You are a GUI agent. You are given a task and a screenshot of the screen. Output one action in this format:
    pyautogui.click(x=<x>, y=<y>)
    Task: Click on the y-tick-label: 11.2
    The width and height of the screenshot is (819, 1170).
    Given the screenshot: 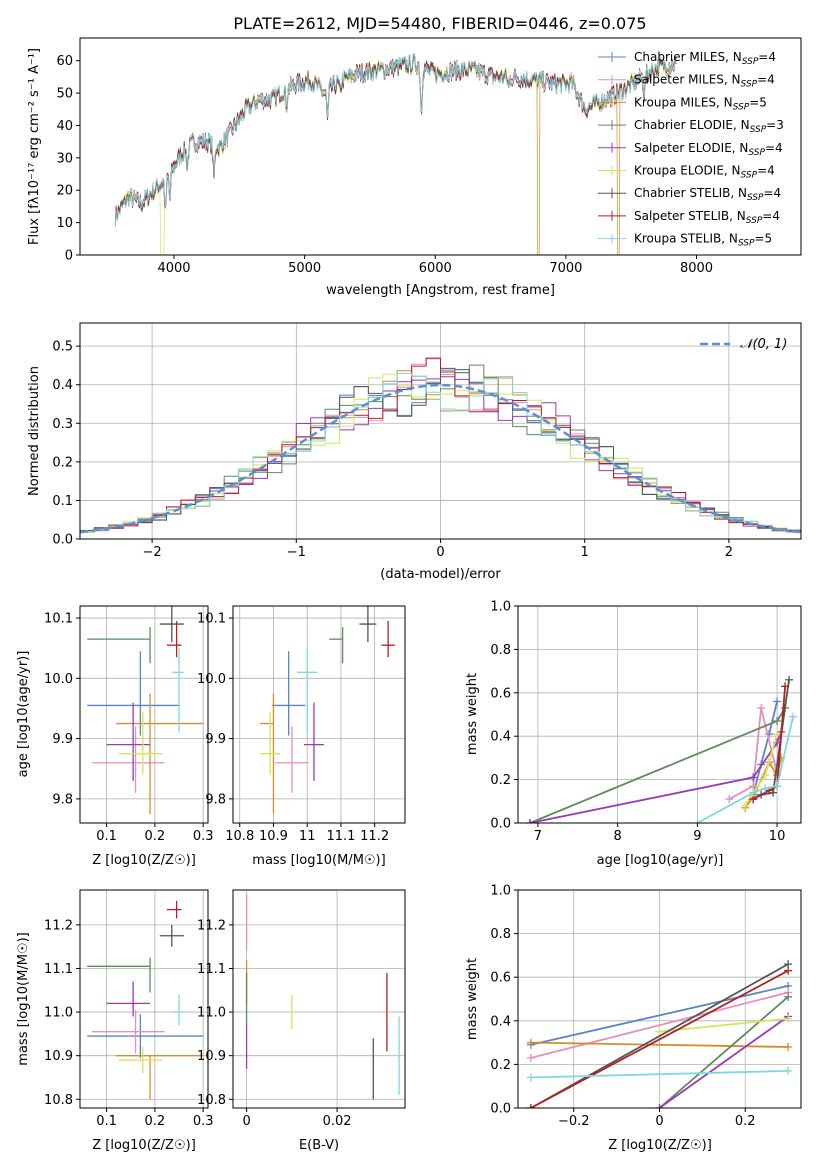 What is the action you would take?
    pyautogui.click(x=211, y=925)
    